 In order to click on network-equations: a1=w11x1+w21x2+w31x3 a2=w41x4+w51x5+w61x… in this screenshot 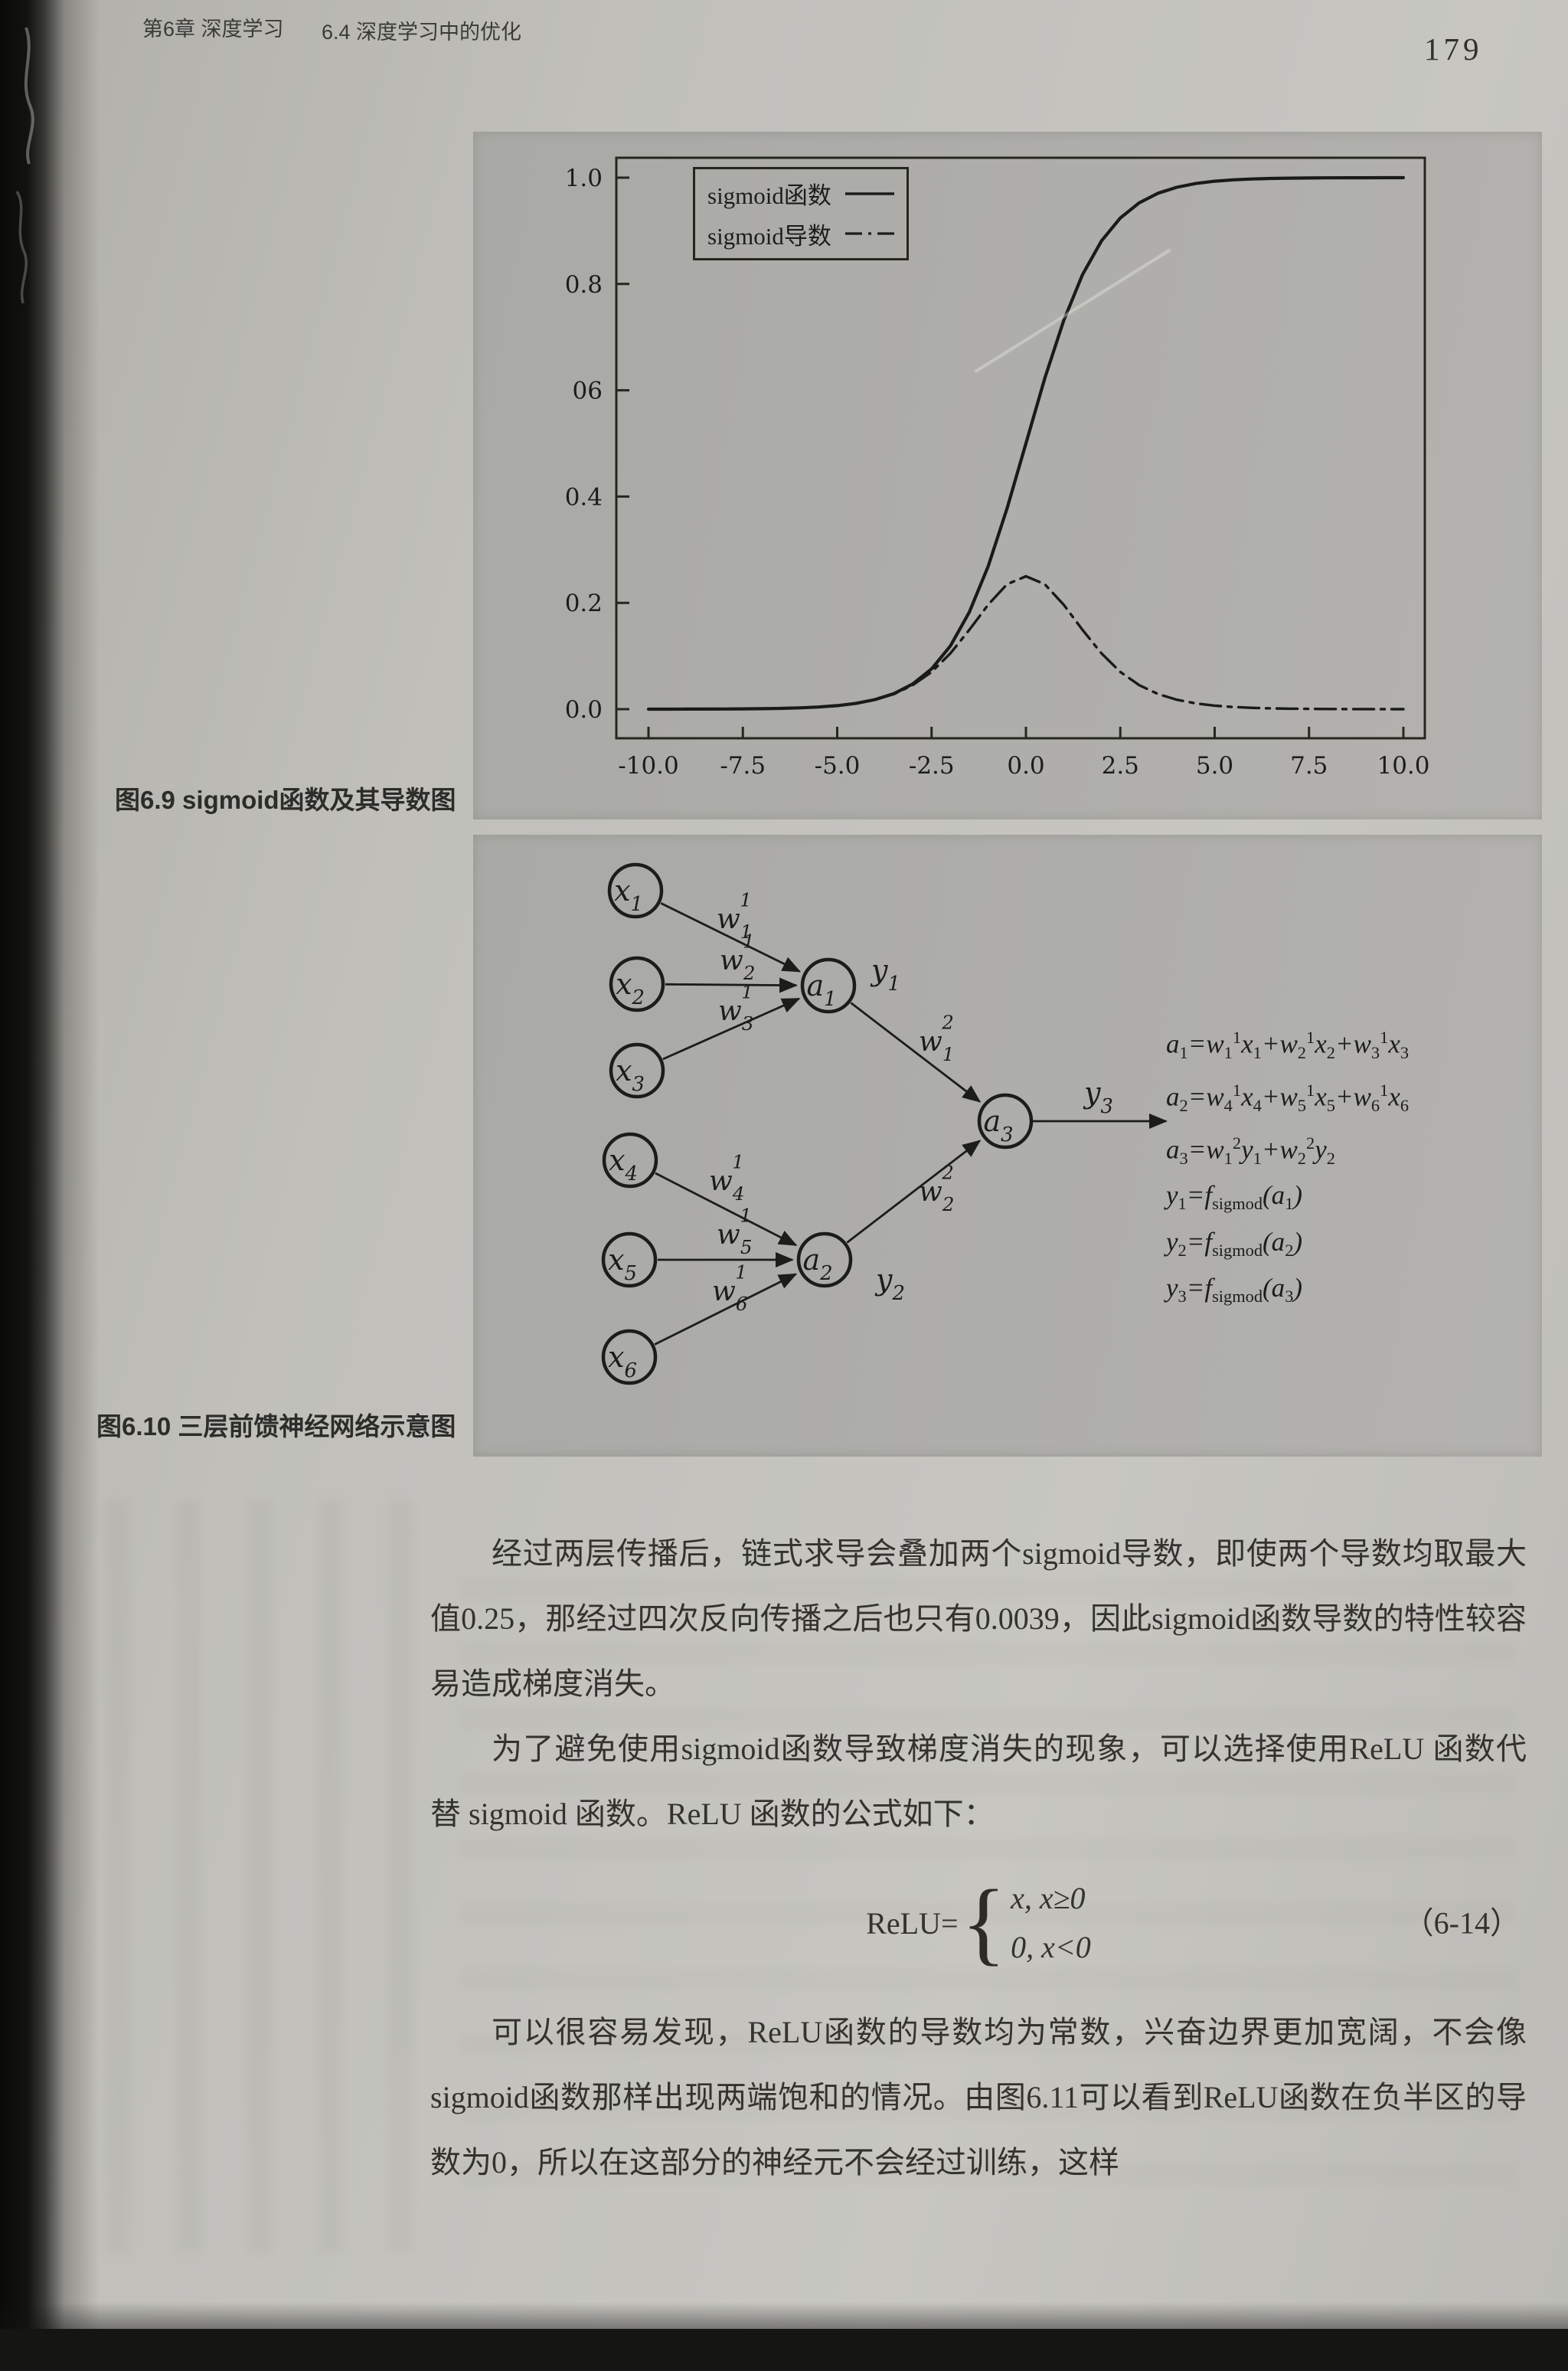, I will do `click(1350, 1167)`.